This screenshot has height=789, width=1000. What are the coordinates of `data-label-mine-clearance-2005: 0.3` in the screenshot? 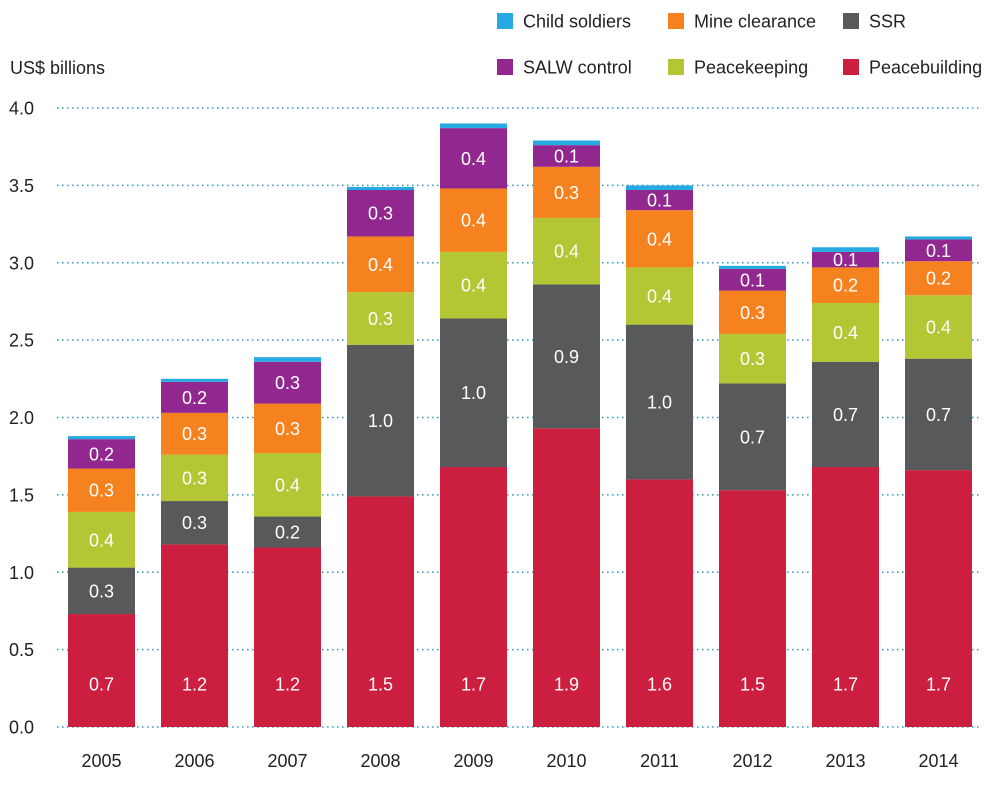 It's located at (101, 491).